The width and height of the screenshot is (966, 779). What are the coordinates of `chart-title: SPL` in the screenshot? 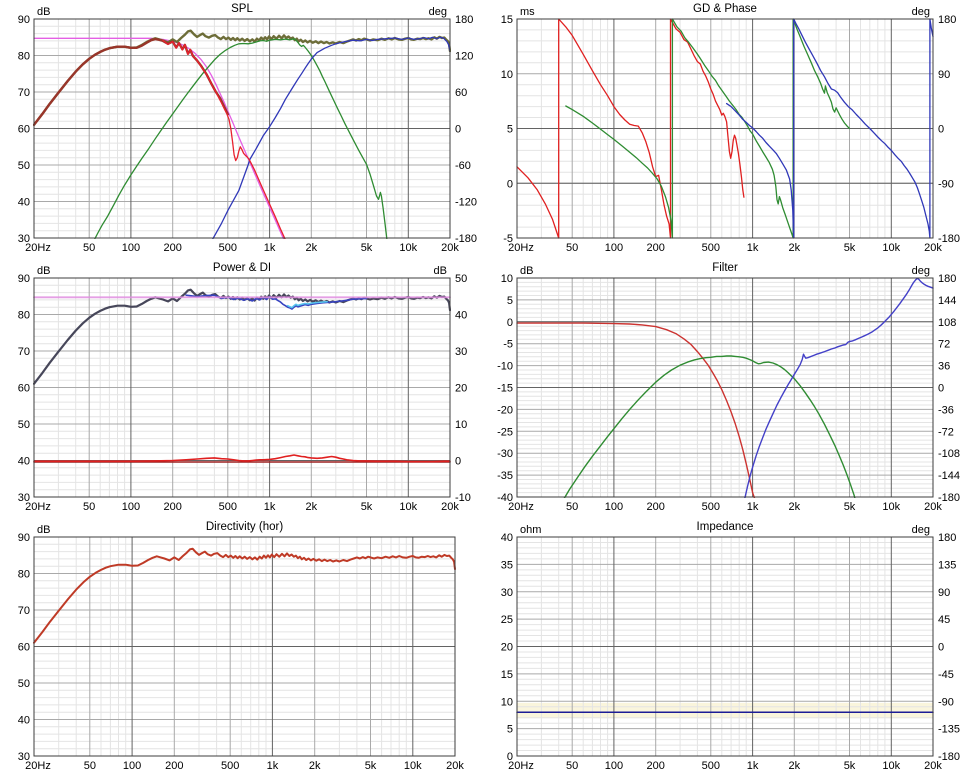 It's located at (242, 9).